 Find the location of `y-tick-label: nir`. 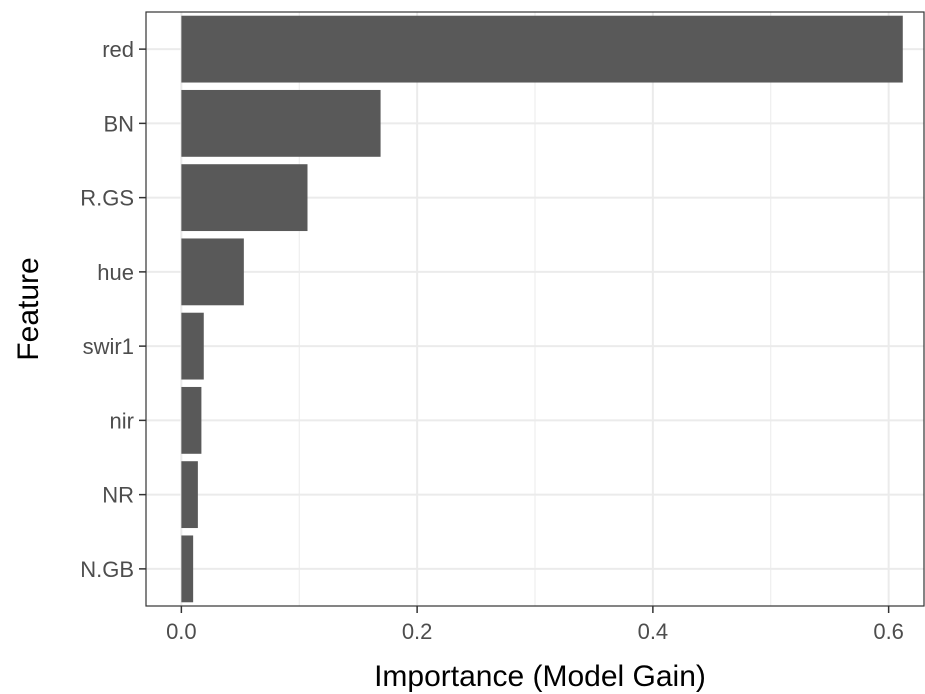

y-tick-label: nir is located at coordinates (122, 420).